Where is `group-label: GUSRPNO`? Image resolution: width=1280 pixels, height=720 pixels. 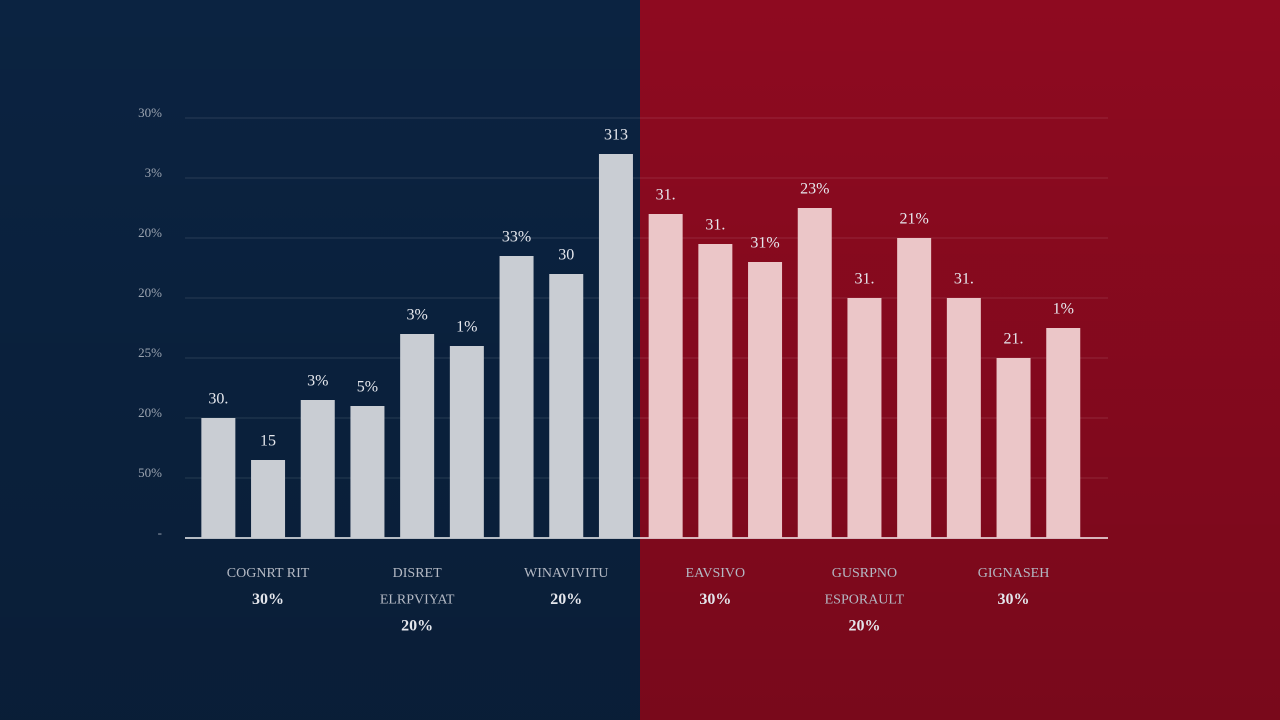 group-label: GUSRPNO is located at coordinates (864, 573).